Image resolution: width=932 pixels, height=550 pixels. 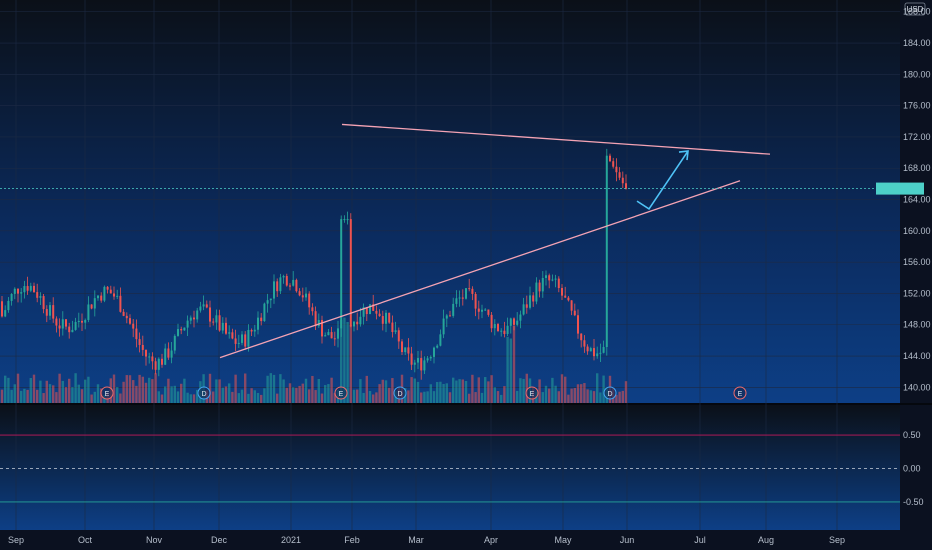 What do you see at coordinates (917, 262) in the screenshot?
I see `price-tick-label: 156.00` at bounding box center [917, 262].